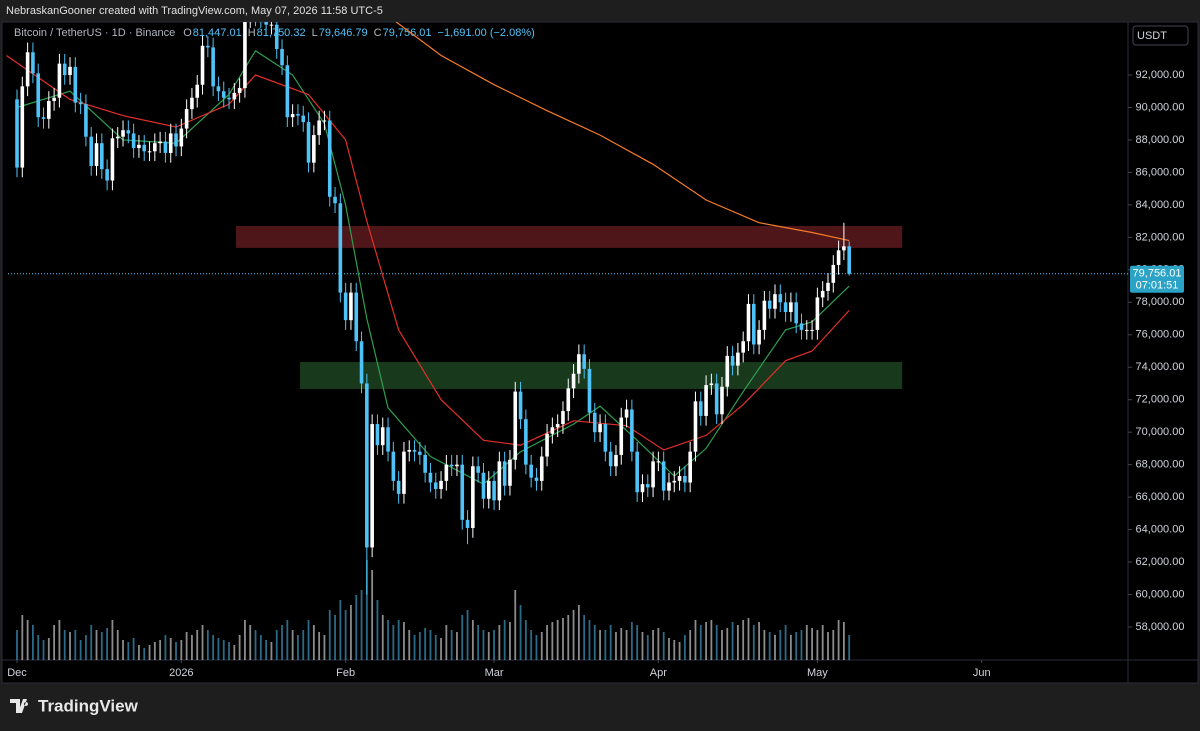  I want to click on x-tick-label: Jun, so click(982, 673).